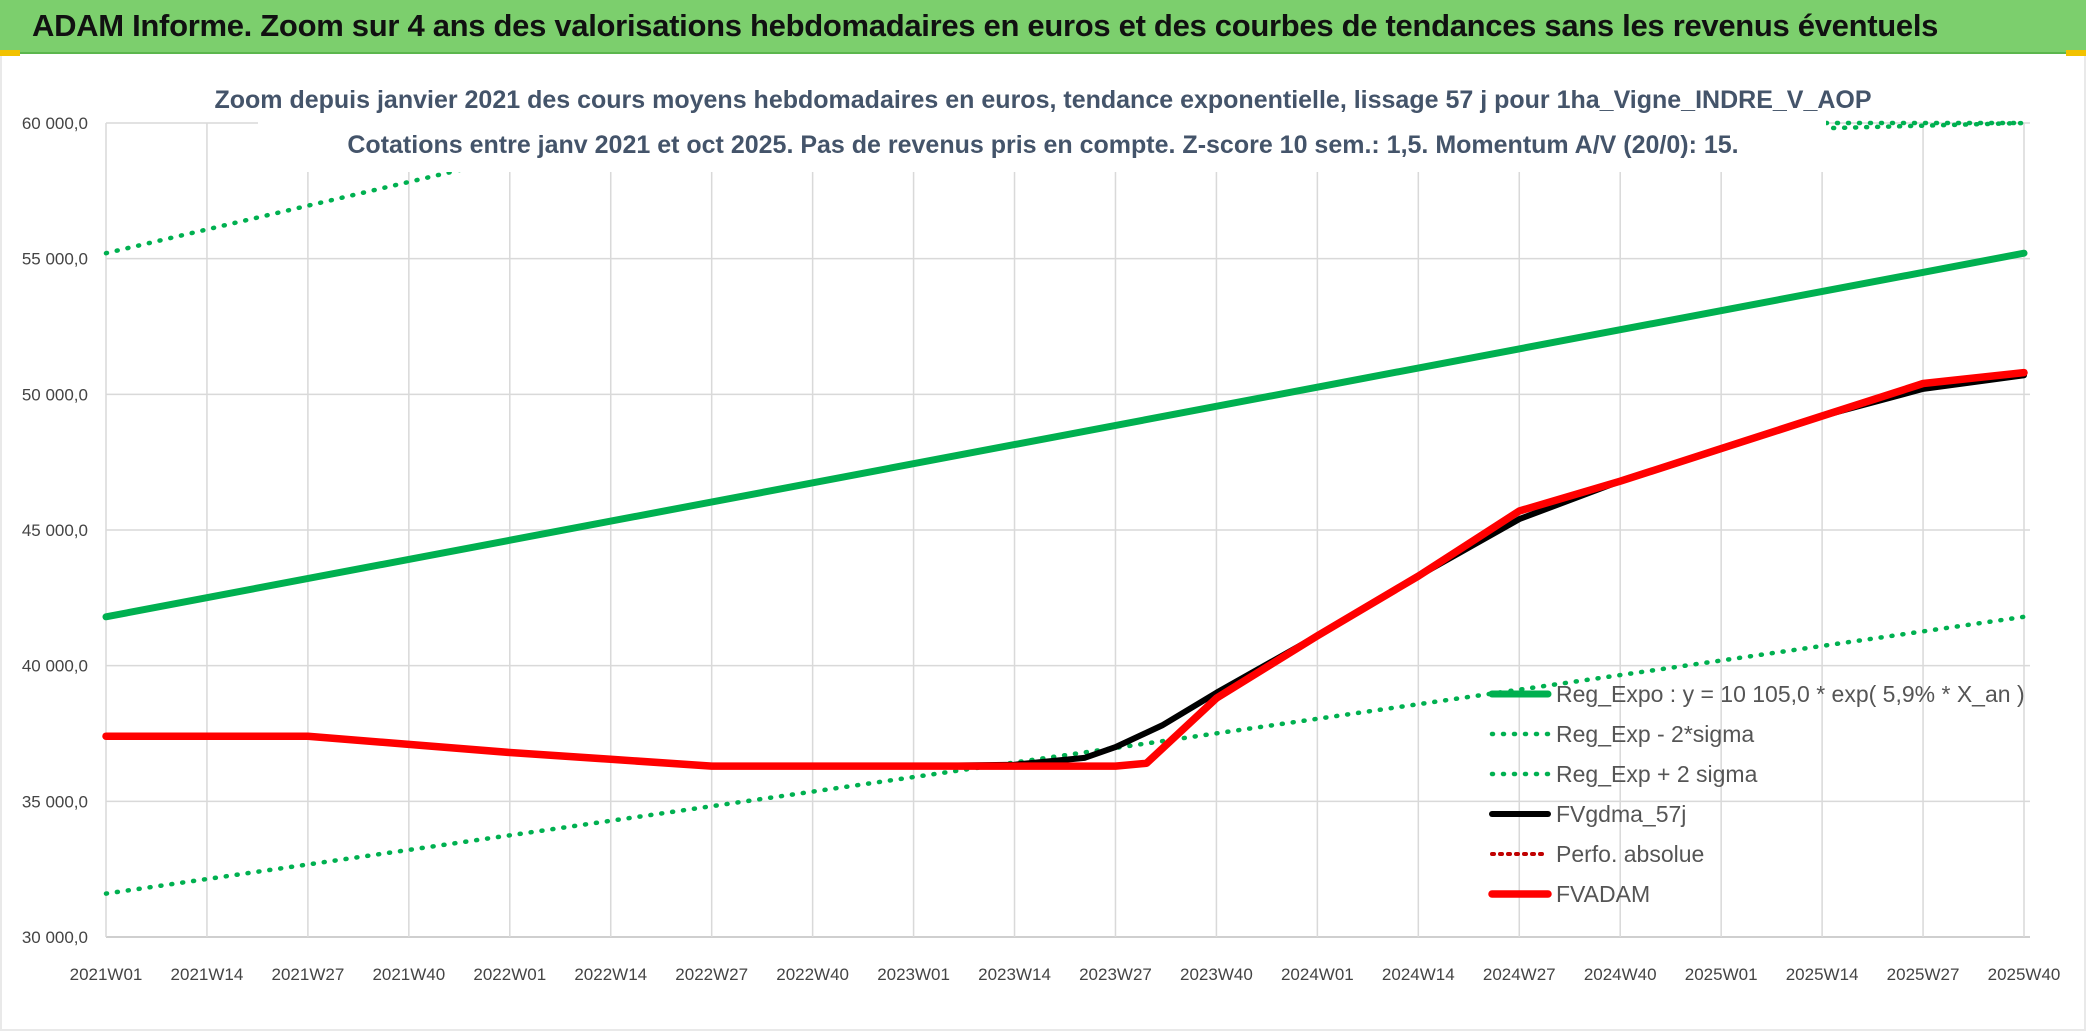 Image resolution: width=2086 pixels, height=1031 pixels. I want to click on y-tick-label: 60 000,0, so click(55, 123).